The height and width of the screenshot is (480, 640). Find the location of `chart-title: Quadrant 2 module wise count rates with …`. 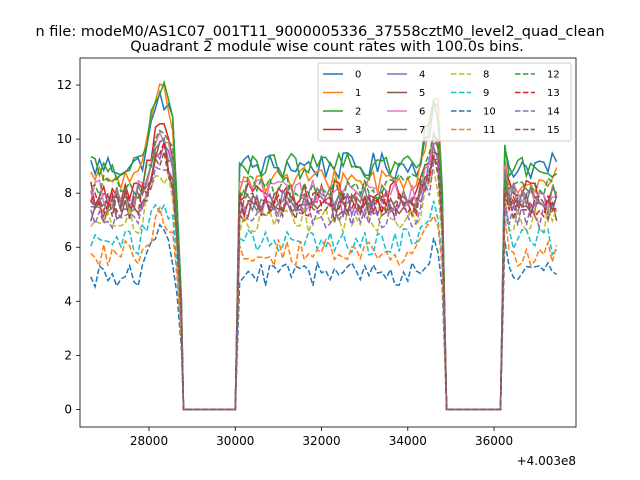

chart-title: Quadrant 2 module wise count rates with … is located at coordinates (327, 47).